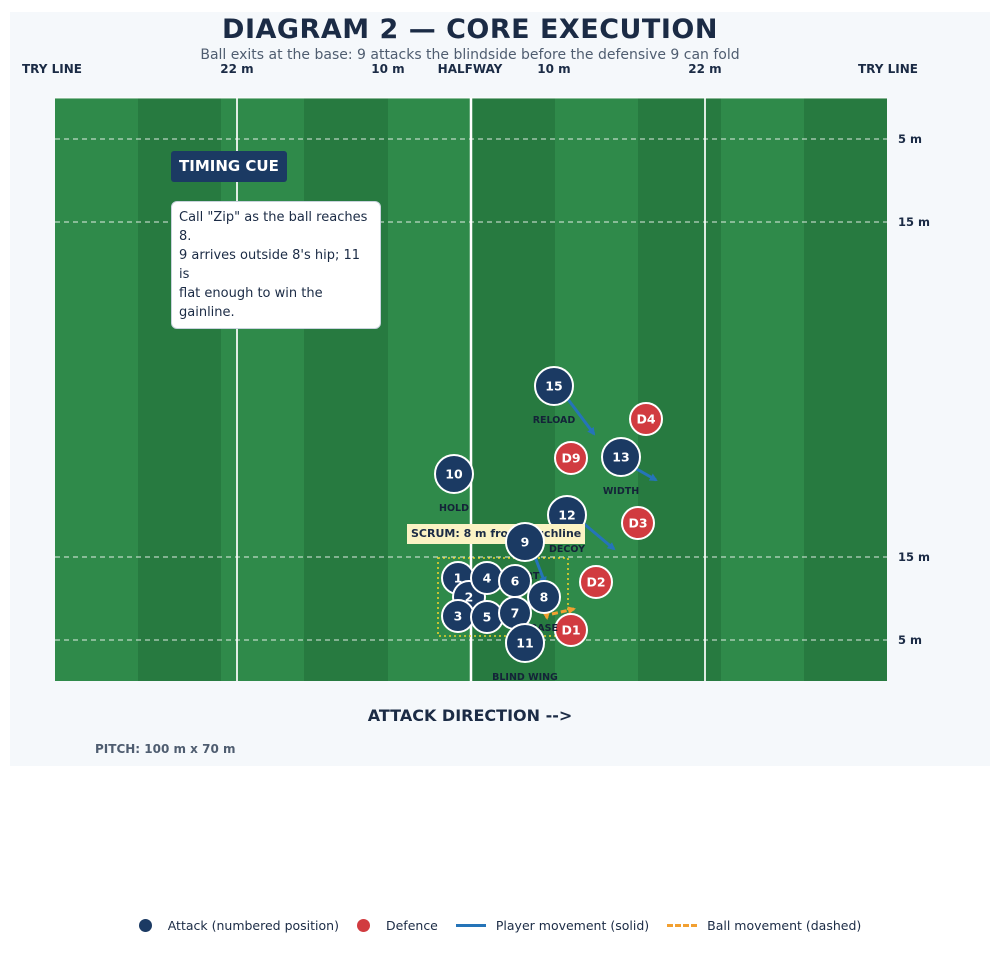  I want to click on legend-defence: Defence, so click(397, 925).